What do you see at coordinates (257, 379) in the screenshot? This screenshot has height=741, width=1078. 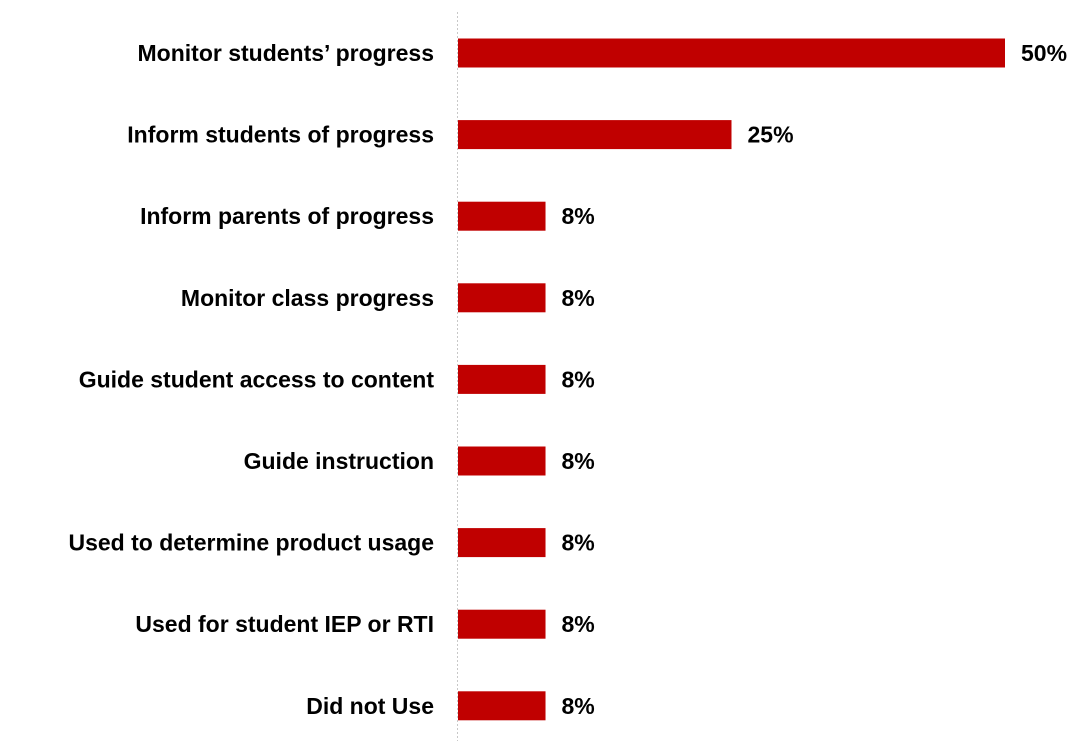 I see `category-label: Guide student access to content` at bounding box center [257, 379].